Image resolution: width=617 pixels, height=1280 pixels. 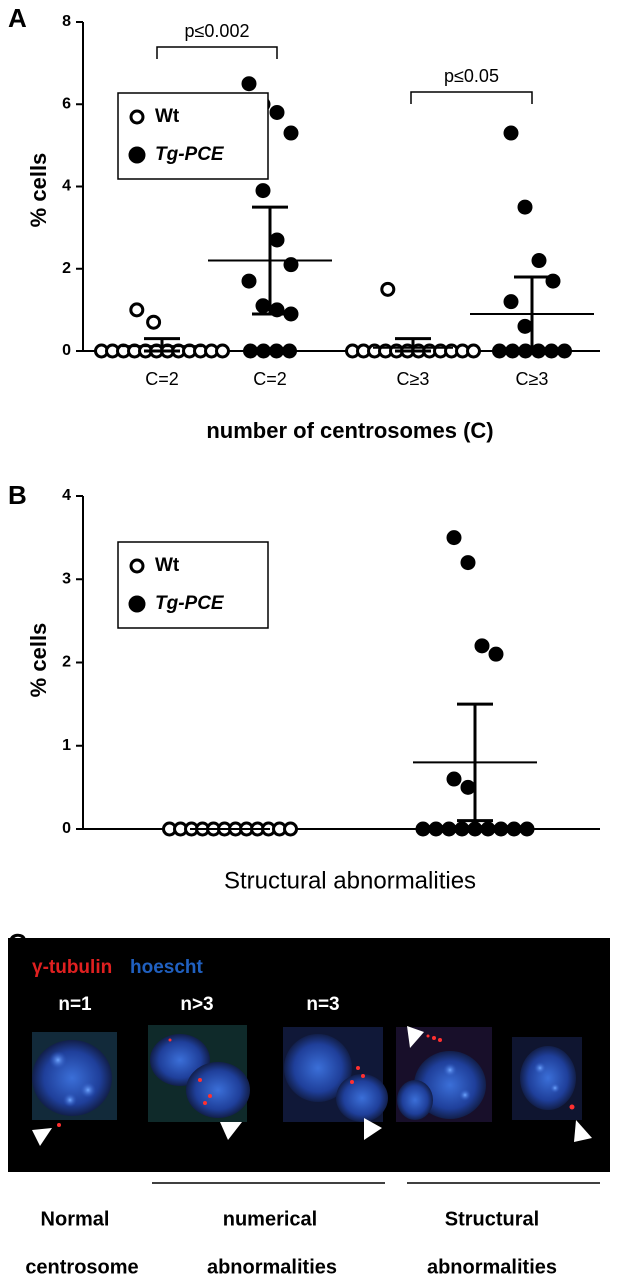 What do you see at coordinates (66, 21) in the screenshot?
I see `y-tick-label: 8` at bounding box center [66, 21].